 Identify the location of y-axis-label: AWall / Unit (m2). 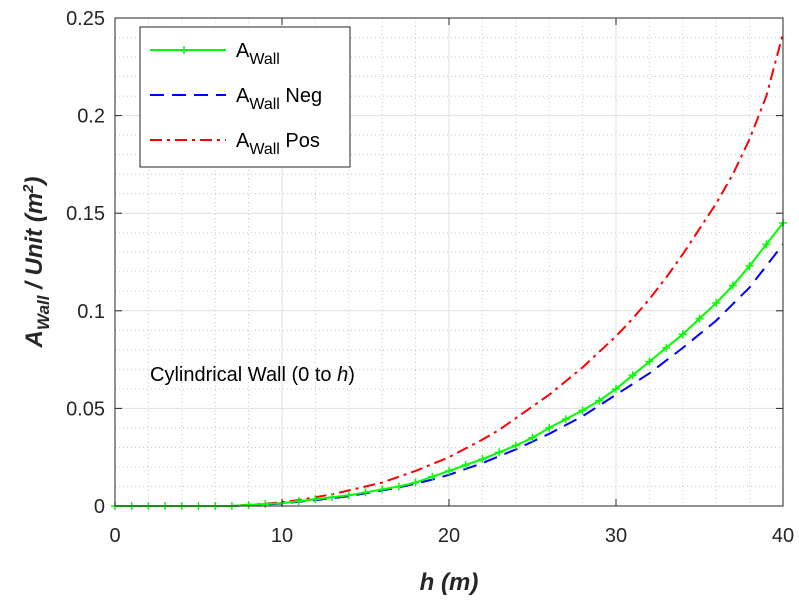
(36, 263).